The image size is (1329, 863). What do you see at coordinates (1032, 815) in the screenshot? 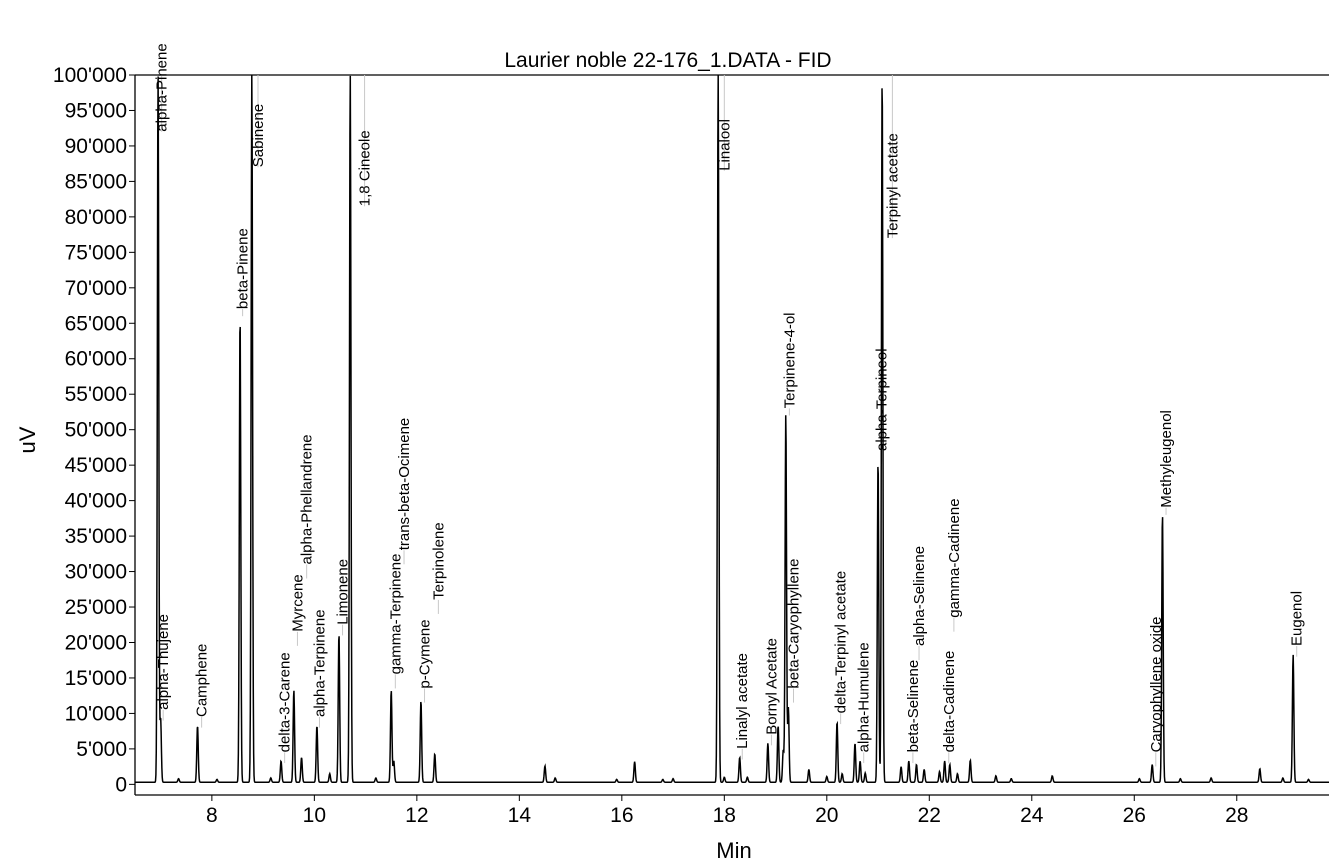
I see `x-tick-label: 24` at bounding box center [1032, 815].